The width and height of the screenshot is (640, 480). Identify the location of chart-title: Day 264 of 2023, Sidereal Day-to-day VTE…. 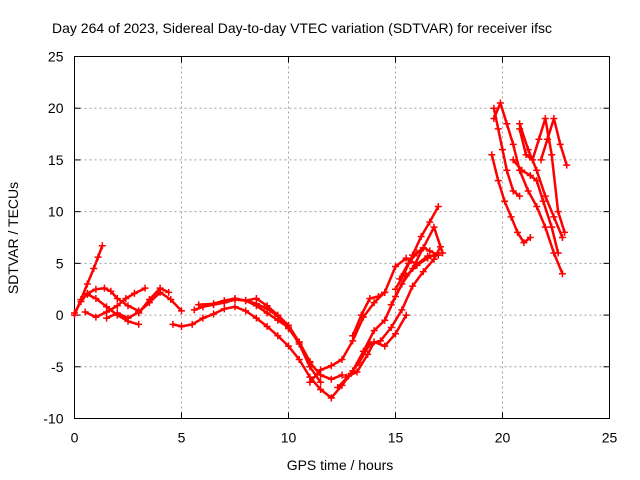
(302, 28).